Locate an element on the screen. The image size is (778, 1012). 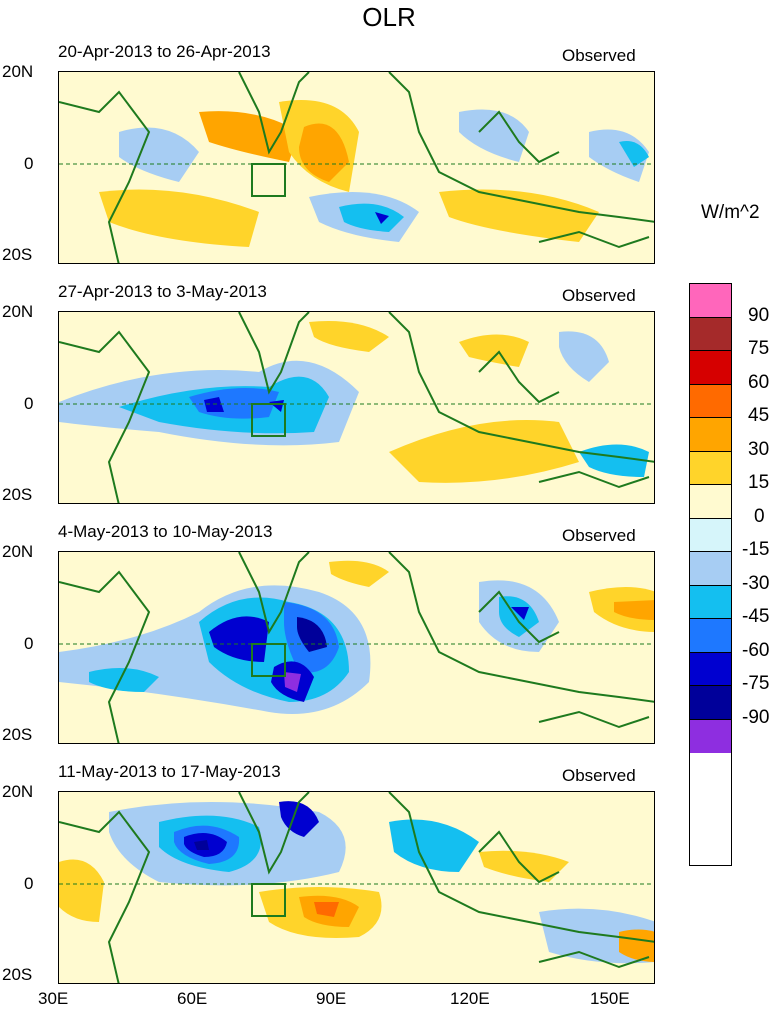
panel-1-label: Observed is located at coordinates (599, 55).